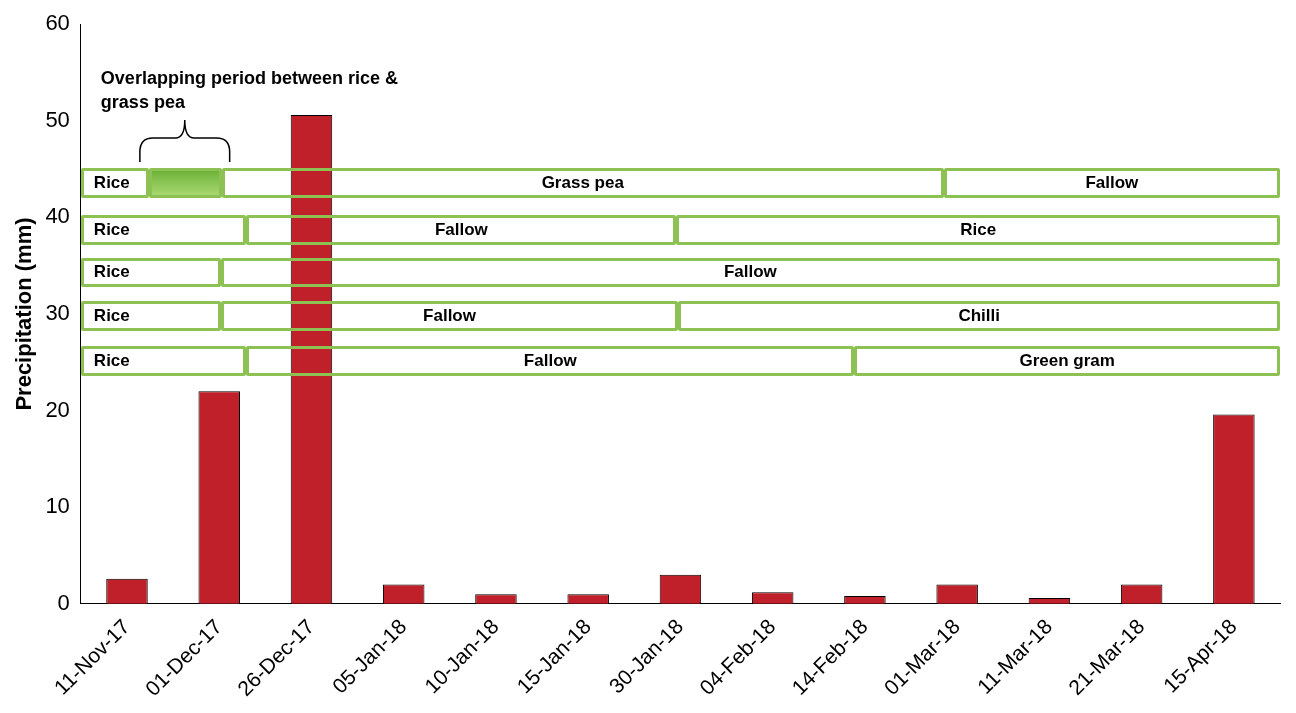 The image size is (1296, 713). Describe the element at coordinates (57, 119) in the screenshot. I see `y-tick-label: 50` at that location.